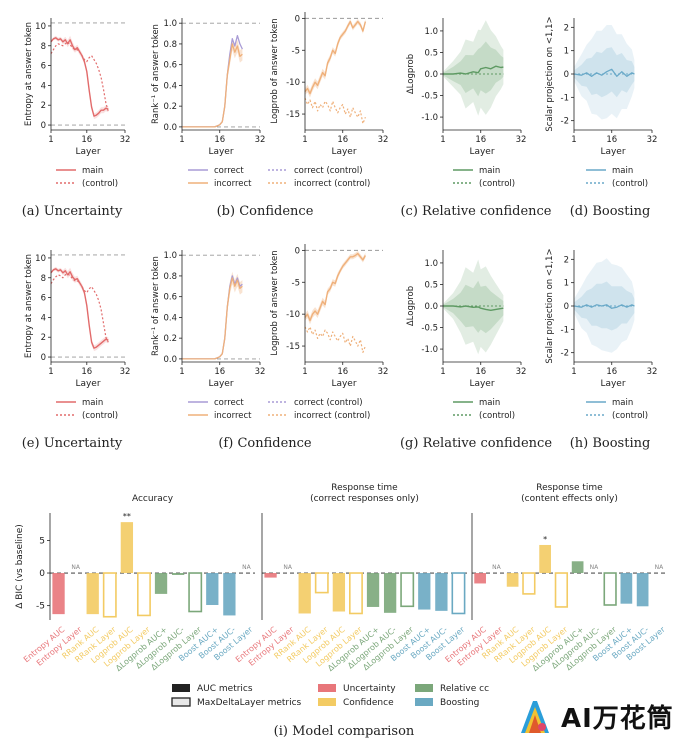 The width and height of the screenshot is (689, 741). What do you see at coordinates (464, 689) in the screenshot?
I see `group-legend-label: Relative cc` at bounding box center [464, 689].